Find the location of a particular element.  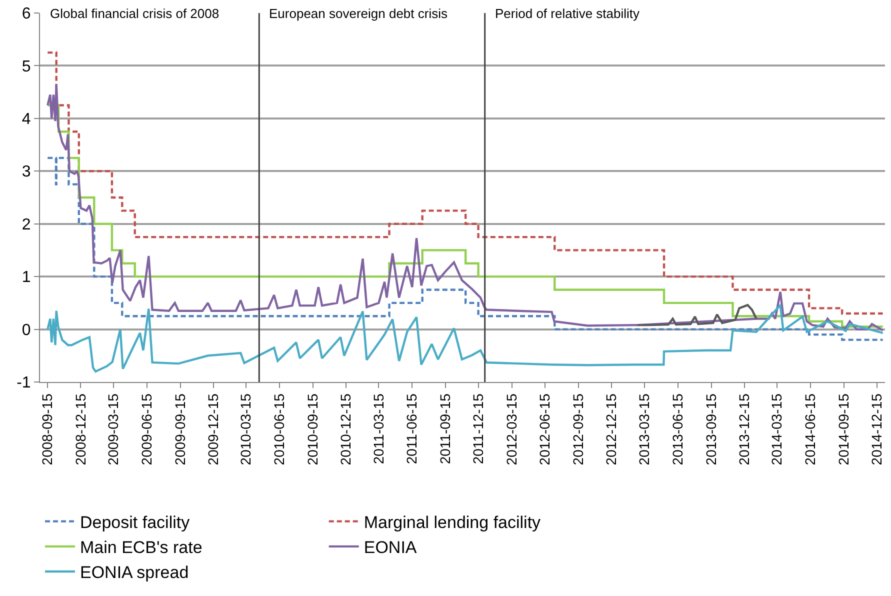

x-tick-label: 2013-03-15 is located at coordinates (644, 429).